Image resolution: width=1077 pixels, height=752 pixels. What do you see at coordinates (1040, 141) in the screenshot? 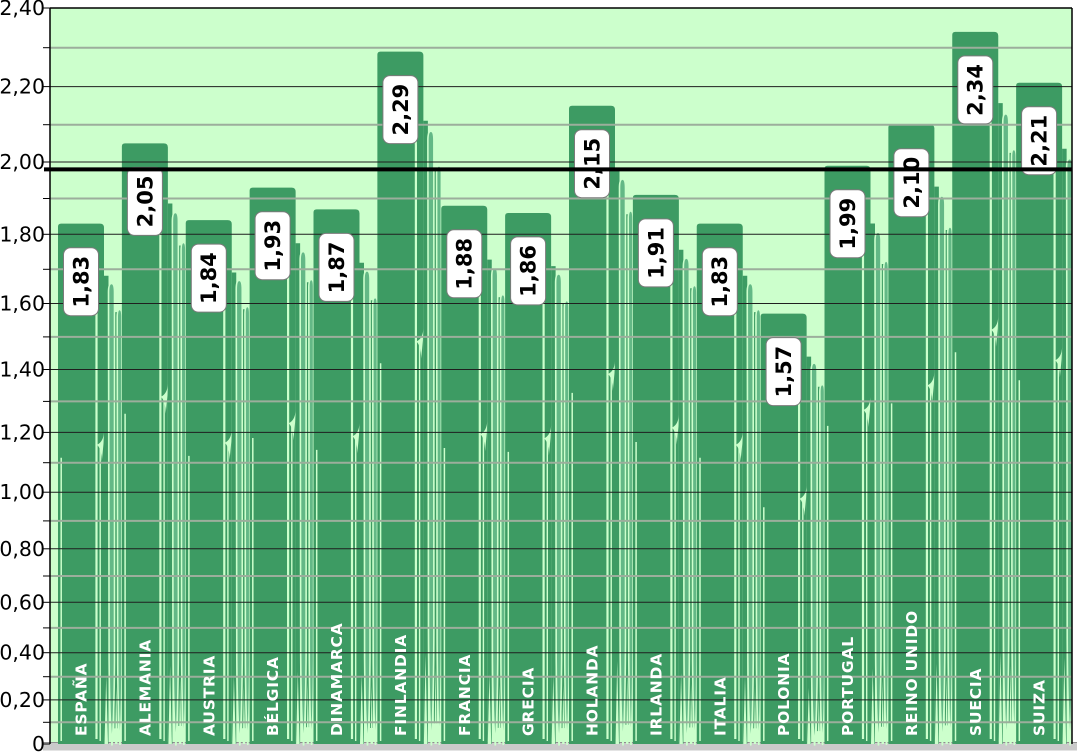
I see `value-label: 2,21` at bounding box center [1040, 141].